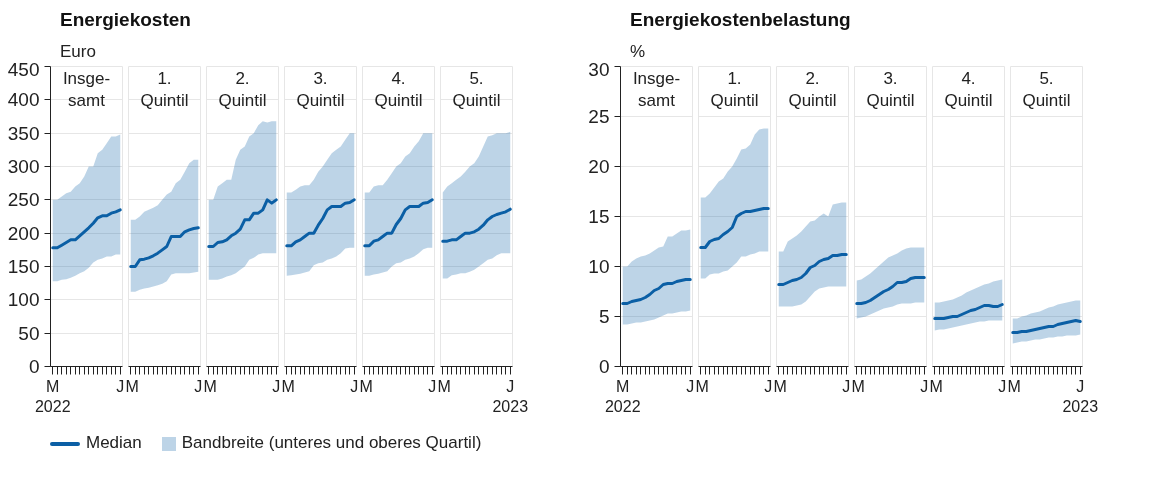 This screenshot has height=503, width=1152. I want to click on y-tick-label: 50, so click(29, 333).